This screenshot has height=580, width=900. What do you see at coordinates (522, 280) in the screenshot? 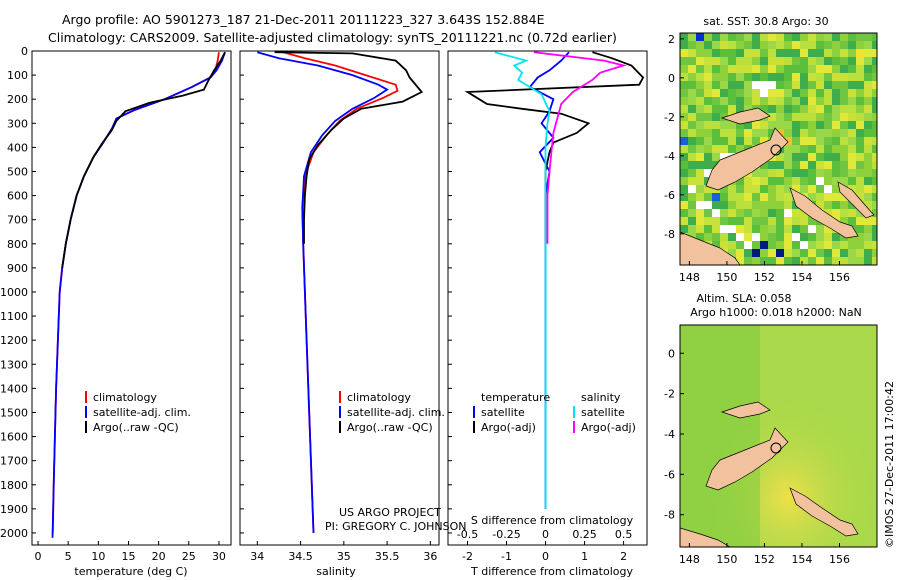
I see `series-line-salinity-satellite` at bounding box center [522, 280].